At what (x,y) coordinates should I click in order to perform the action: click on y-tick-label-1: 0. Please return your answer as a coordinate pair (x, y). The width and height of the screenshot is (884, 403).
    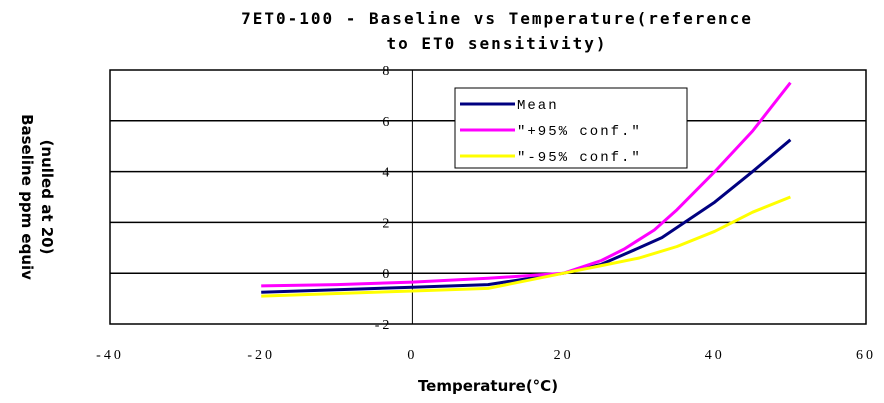
    Looking at the image, I should click on (387, 274).